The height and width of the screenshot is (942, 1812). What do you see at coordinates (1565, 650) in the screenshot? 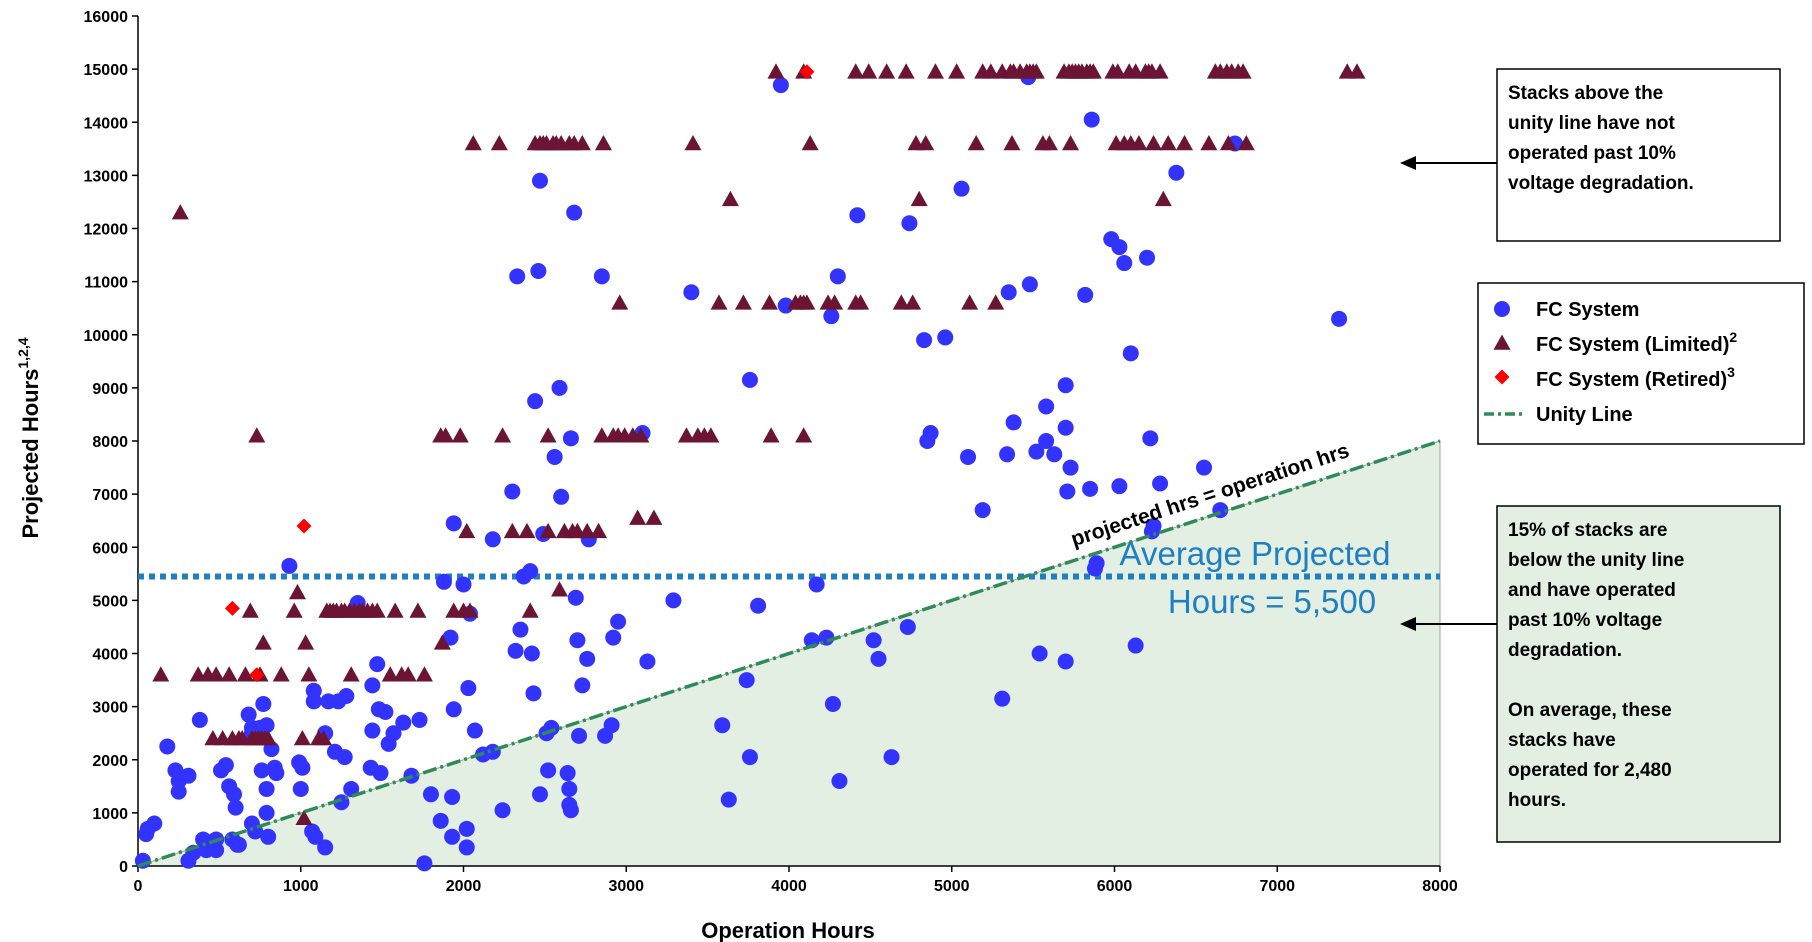
I see `annotation-below-line: degradation.` at bounding box center [1565, 650].